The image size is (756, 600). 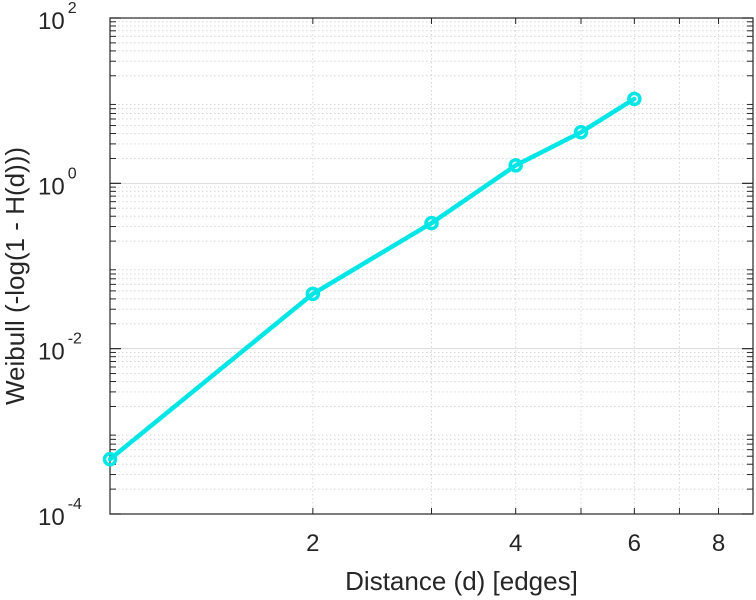 What do you see at coordinates (15, 276) in the screenshot?
I see `y-axis-label: Weibull (-log(1 - H(d)))` at bounding box center [15, 276].